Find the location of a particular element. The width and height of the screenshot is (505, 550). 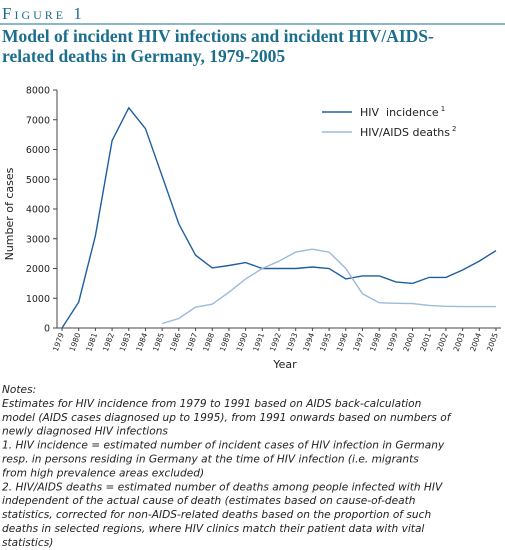

legend-label: HIV/AIDS deaths is located at coordinates (405, 132).